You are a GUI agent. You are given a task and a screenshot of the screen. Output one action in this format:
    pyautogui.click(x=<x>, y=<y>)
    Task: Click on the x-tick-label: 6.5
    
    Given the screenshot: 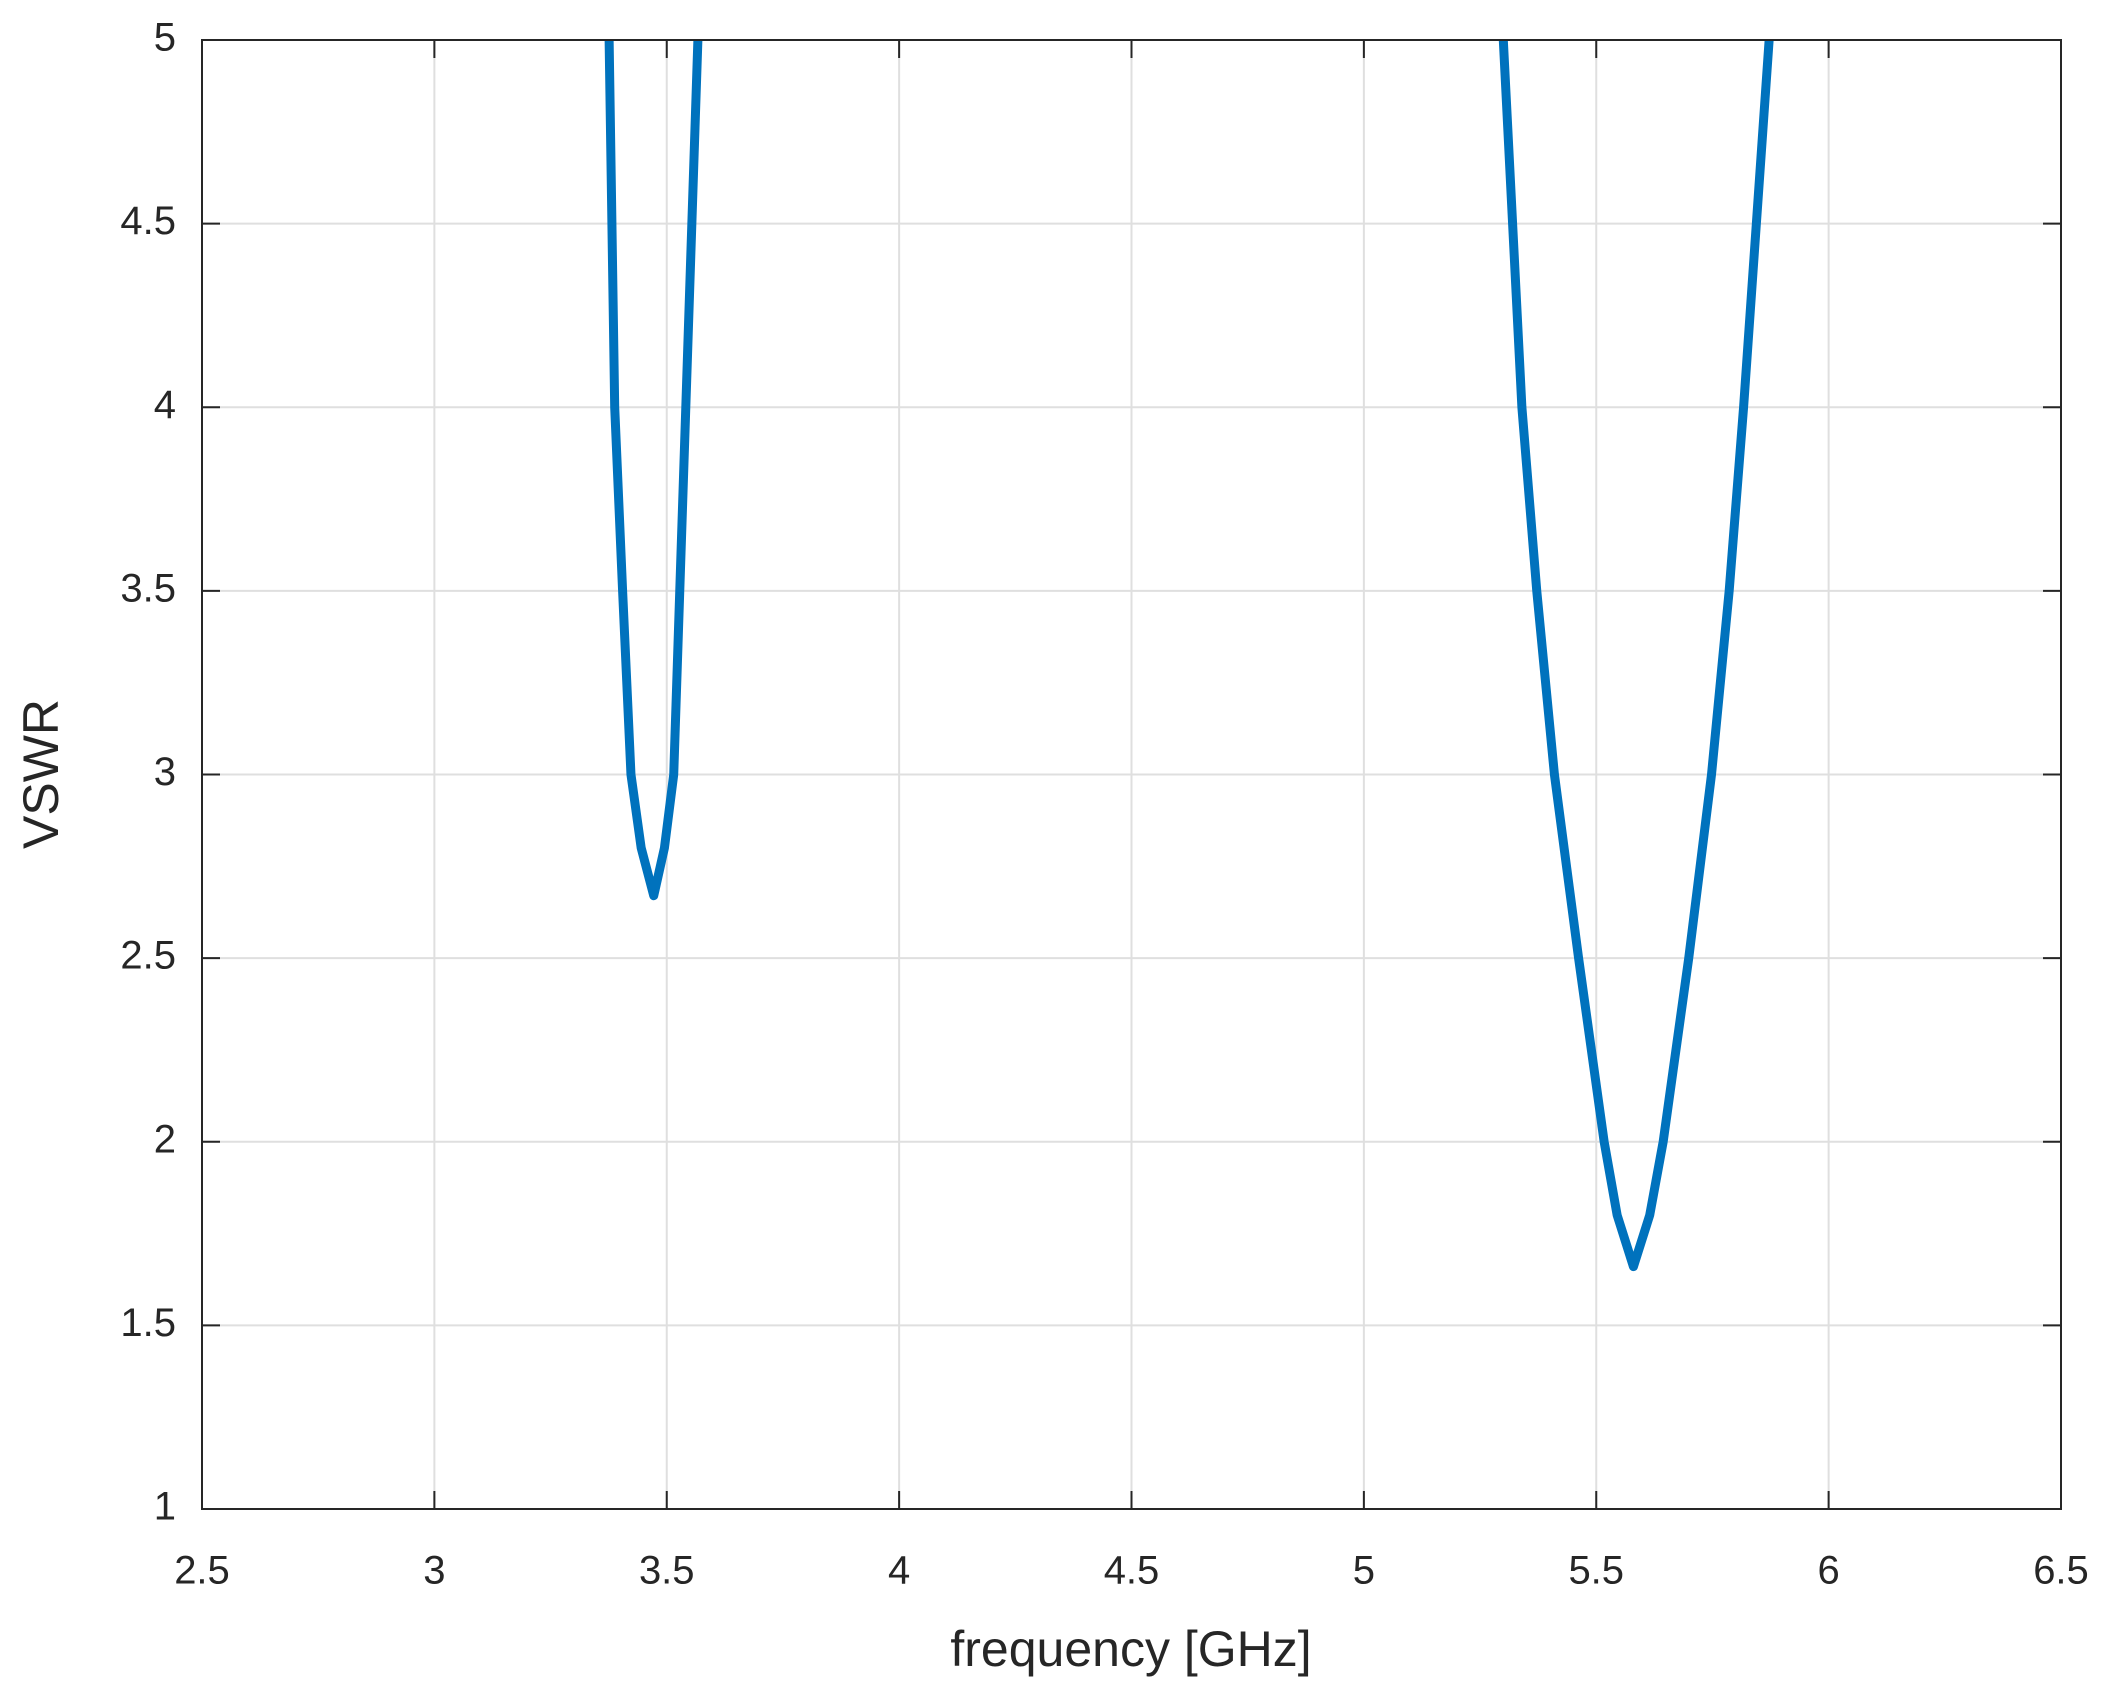 What is the action you would take?
    pyautogui.click(x=2061, y=1571)
    